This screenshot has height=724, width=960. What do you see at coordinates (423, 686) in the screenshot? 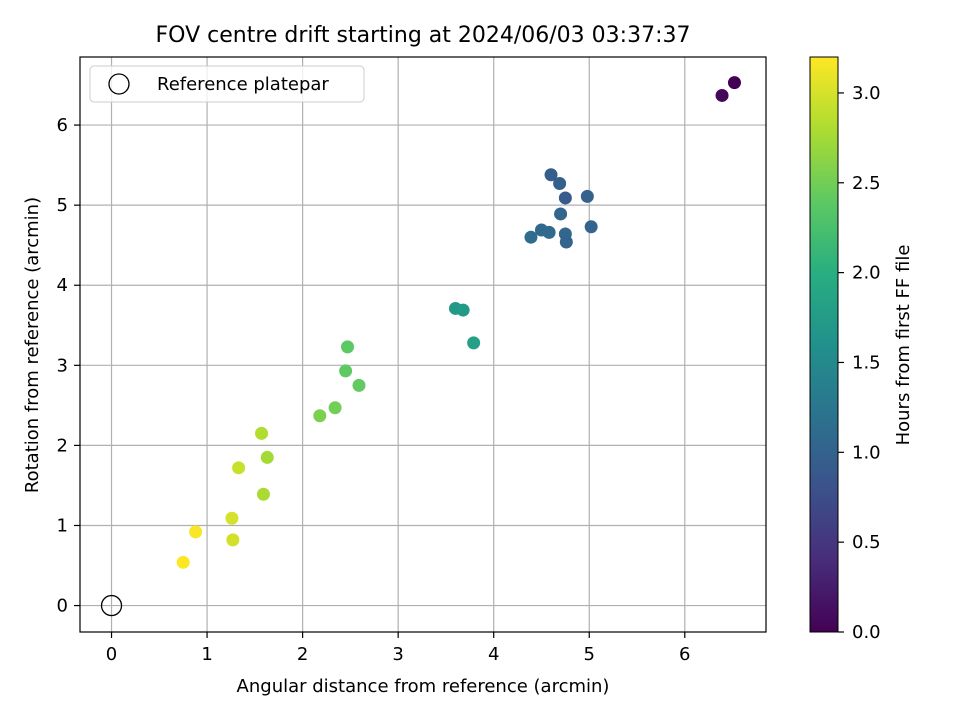
I see `x-axis-label: Angular distance from reference (arcmin)` at bounding box center [423, 686].